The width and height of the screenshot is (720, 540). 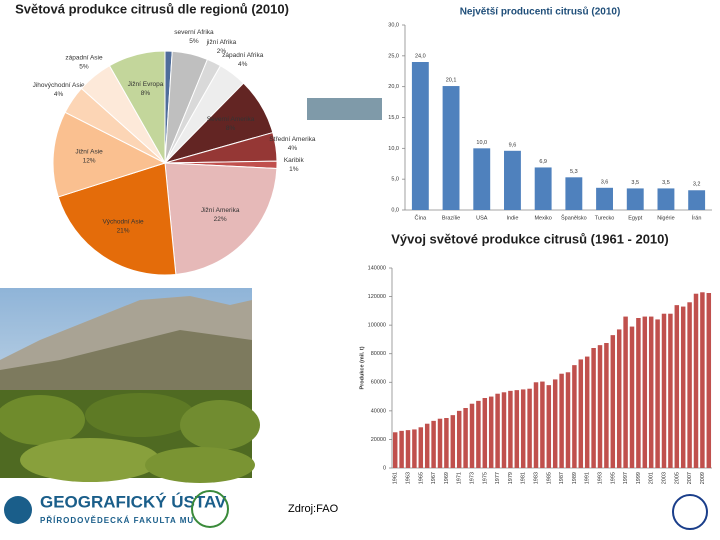 What do you see at coordinates (378, 354) in the screenshot?
I see `y-tick-label: 80000` at bounding box center [378, 354].